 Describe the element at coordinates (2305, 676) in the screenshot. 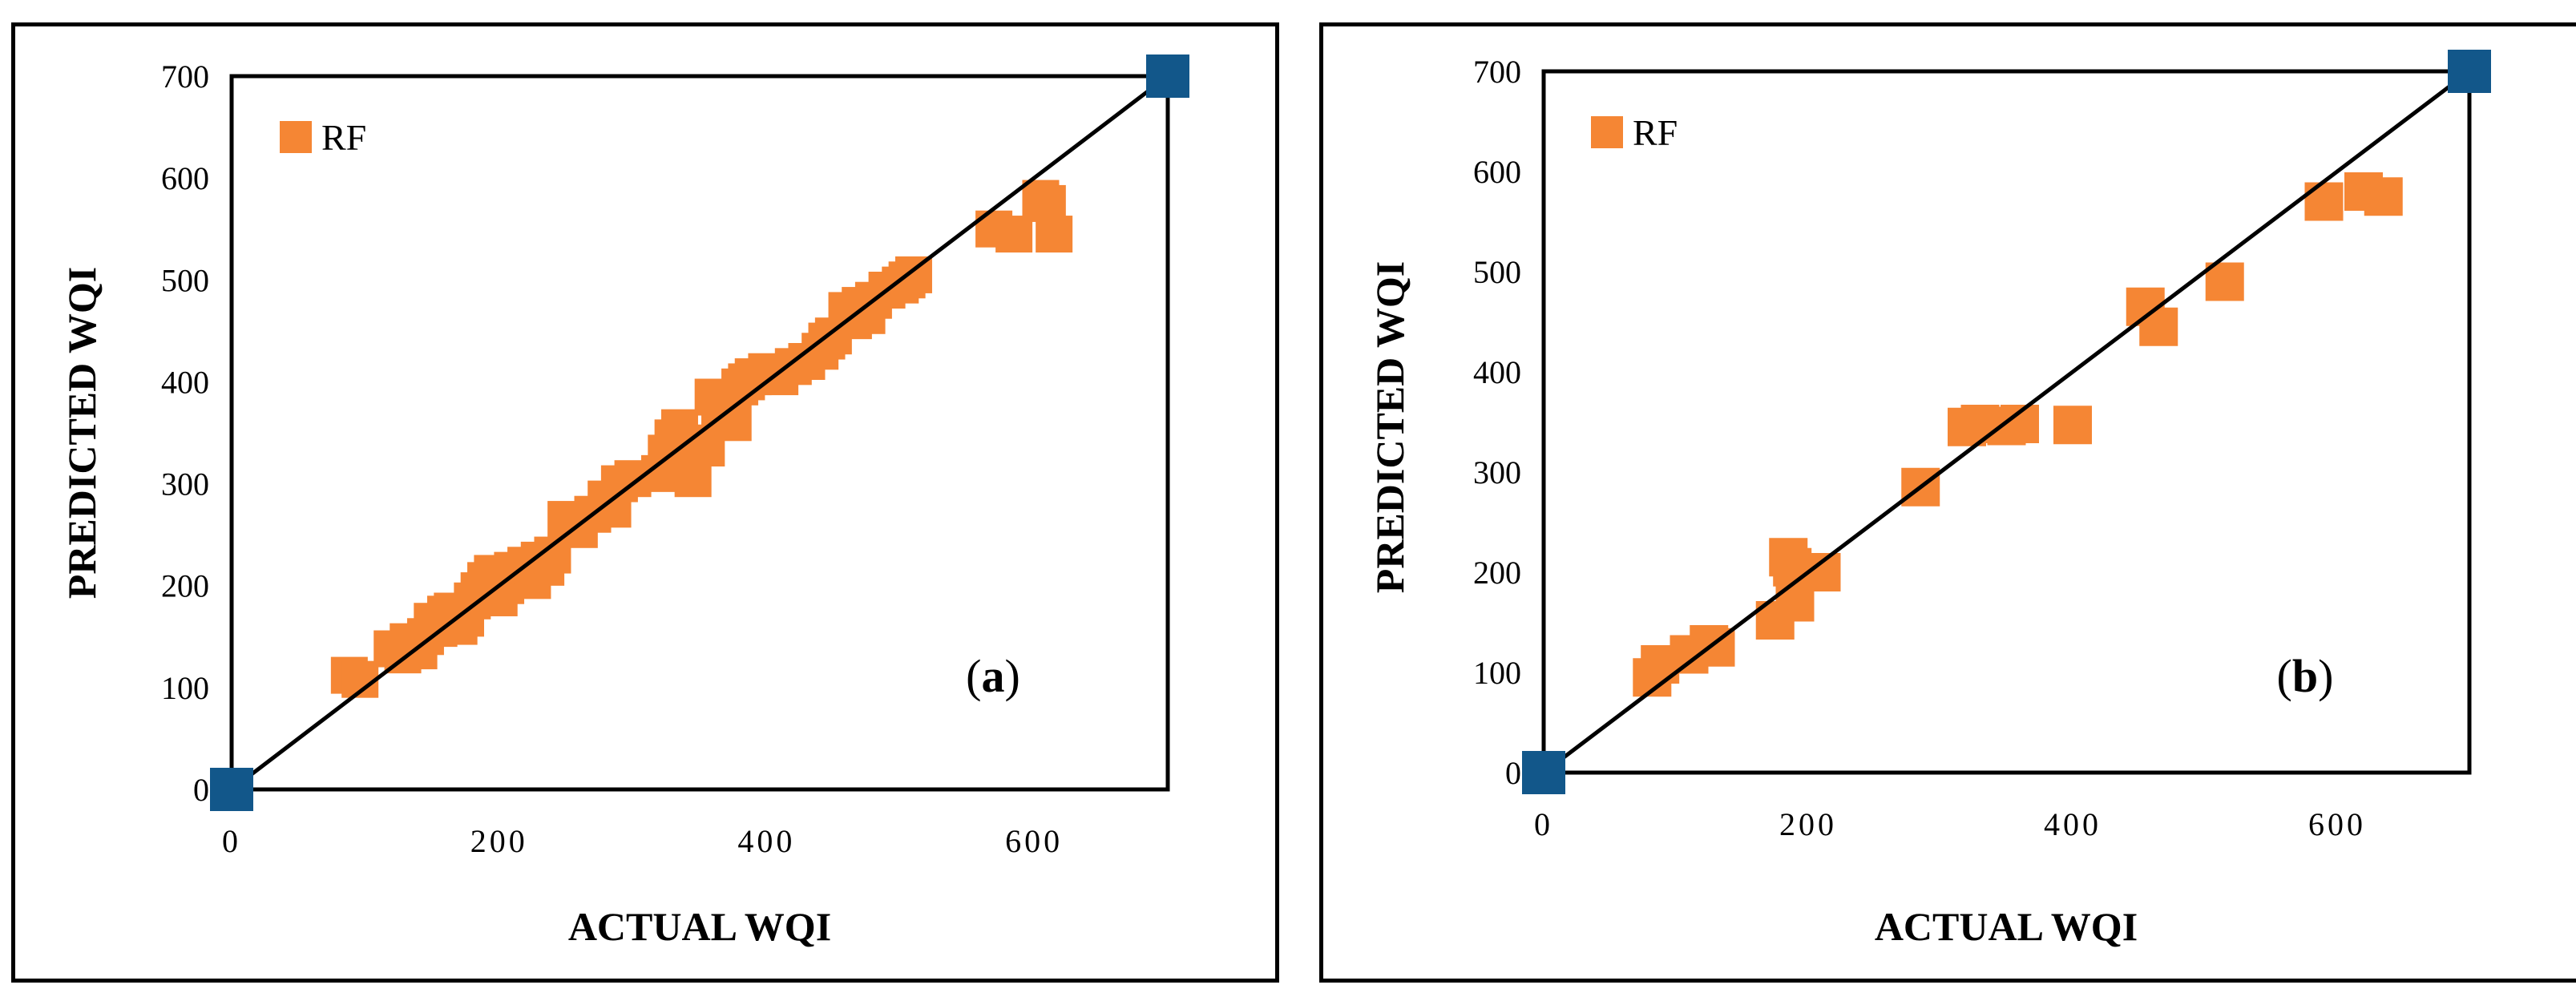

I see `panel-label: (b)` at that location.